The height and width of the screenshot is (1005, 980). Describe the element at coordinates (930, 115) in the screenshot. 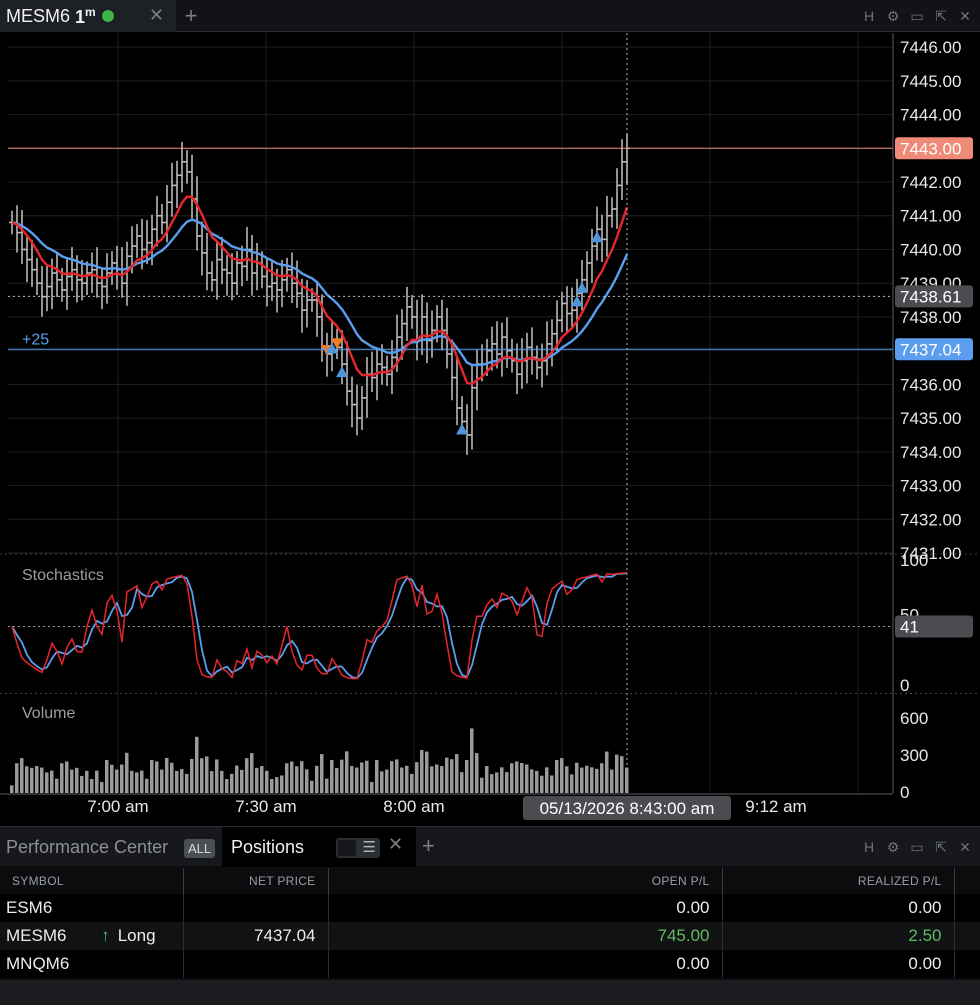

I see `price-tick-label: 7444.00` at that location.